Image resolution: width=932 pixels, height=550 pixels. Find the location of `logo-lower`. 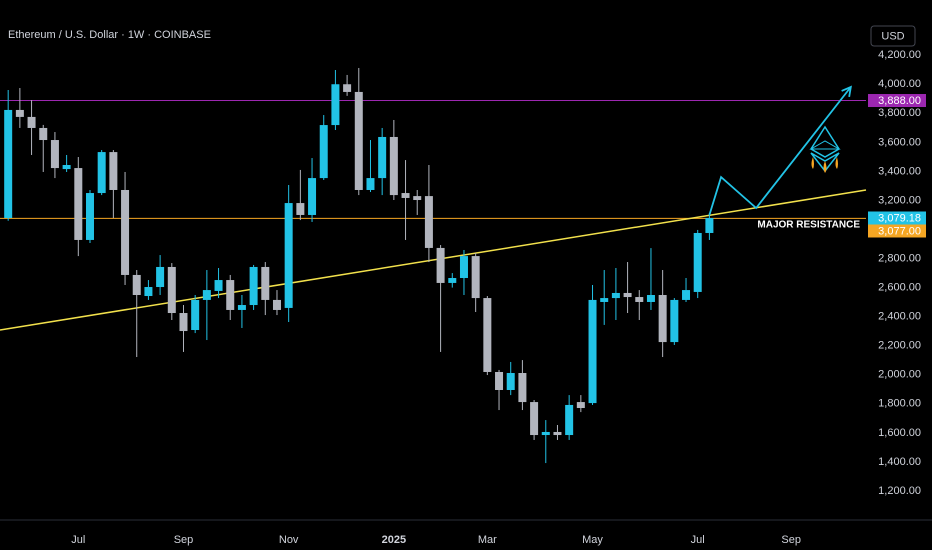

logo-lower is located at coordinates (825, 162).